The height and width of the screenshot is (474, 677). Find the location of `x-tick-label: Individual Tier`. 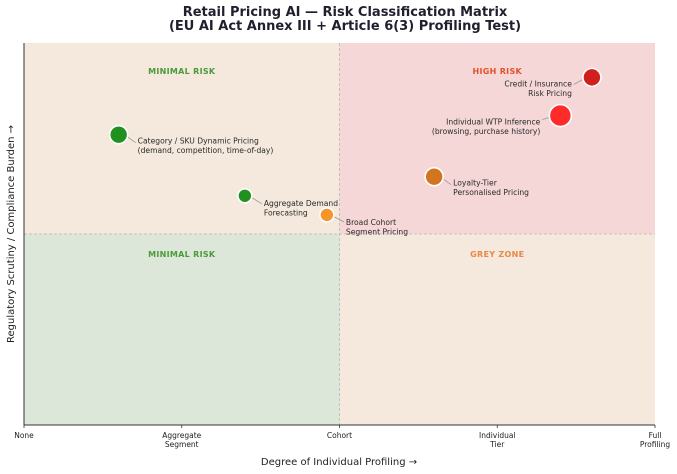

x-tick-label: Individual Tier is located at coordinates (497, 440).